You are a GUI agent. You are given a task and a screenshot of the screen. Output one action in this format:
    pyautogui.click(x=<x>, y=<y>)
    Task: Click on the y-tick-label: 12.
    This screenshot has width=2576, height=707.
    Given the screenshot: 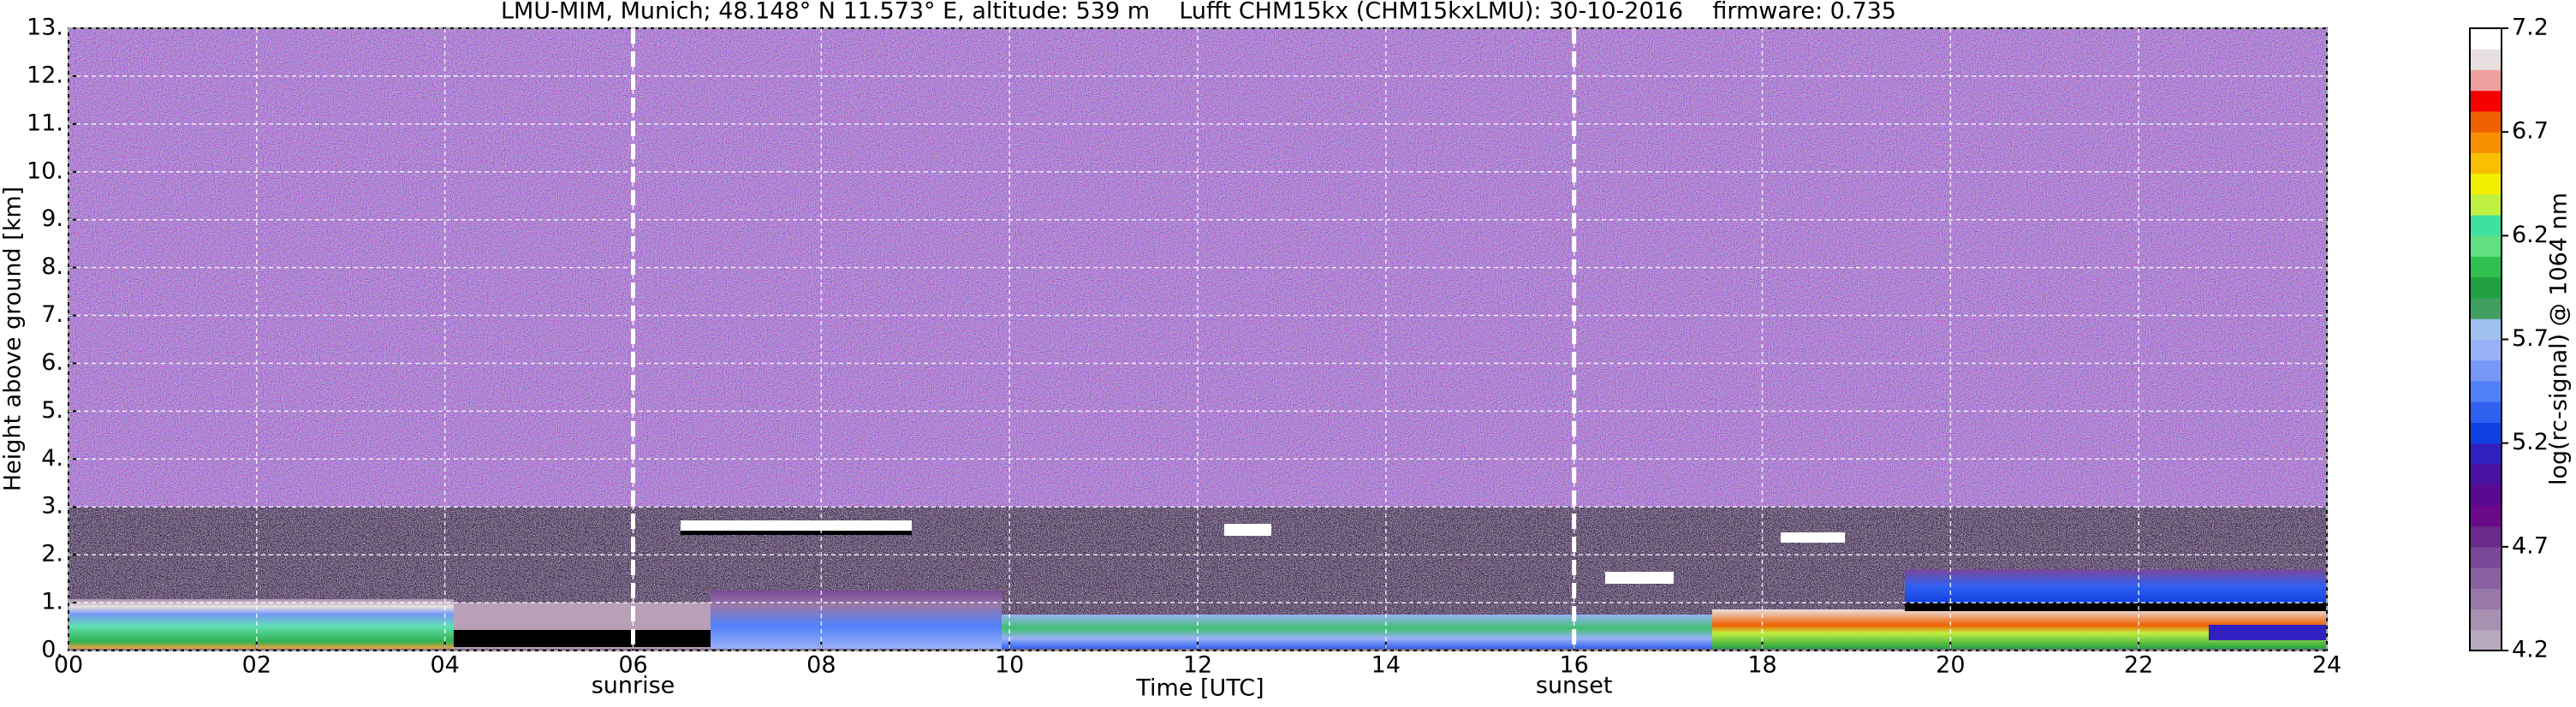 What is the action you would take?
    pyautogui.click(x=45, y=75)
    